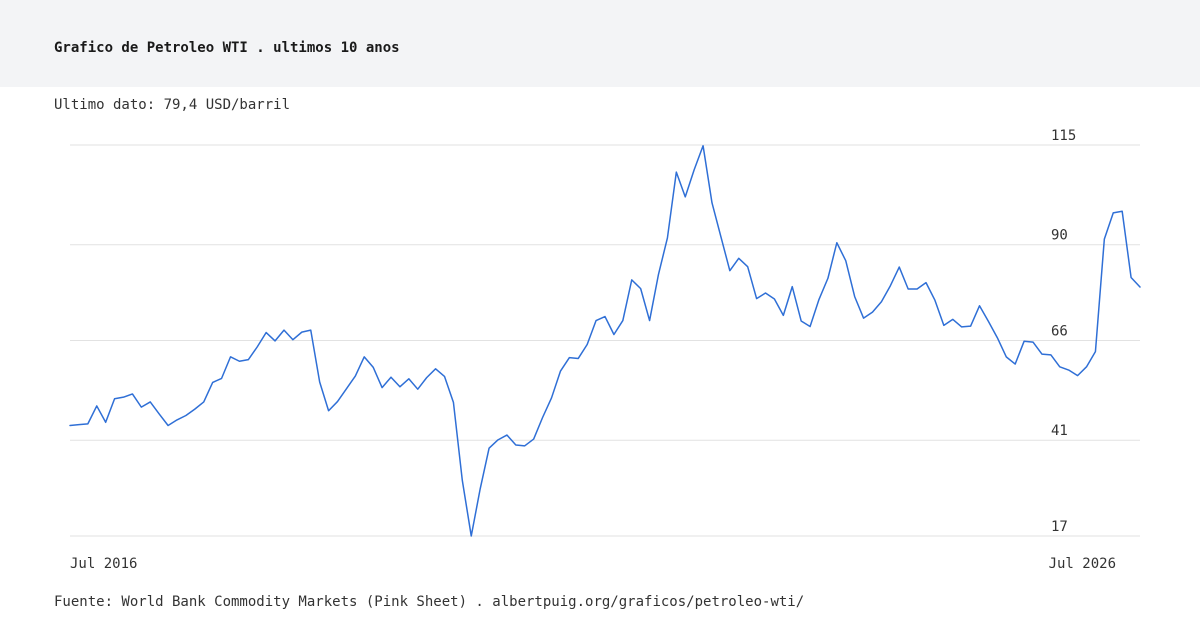 This screenshot has width=1200, height=630. I want to click on y-tick-label: 66, so click(1059, 332).